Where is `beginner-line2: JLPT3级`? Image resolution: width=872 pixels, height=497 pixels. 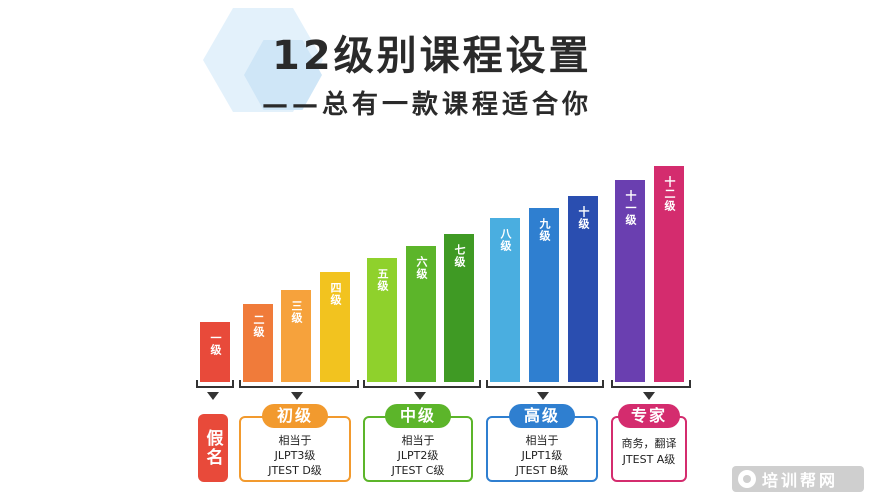 beginner-line2: JLPT3级 is located at coordinates (295, 455).